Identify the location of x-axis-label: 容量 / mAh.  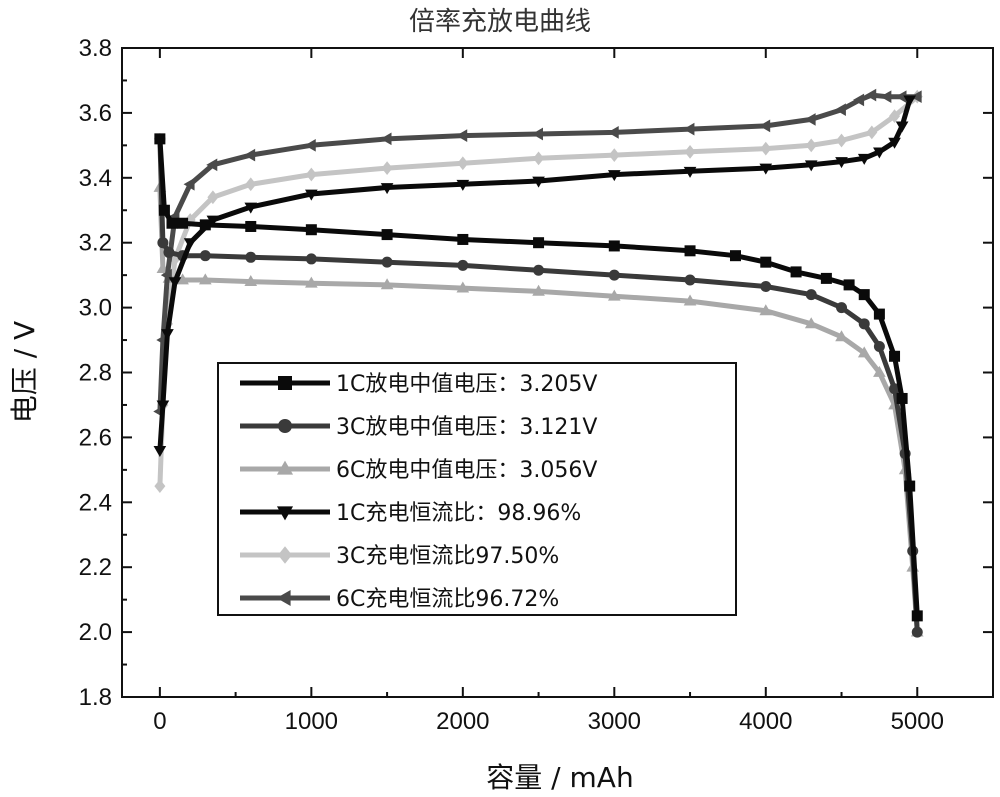
(559, 777).